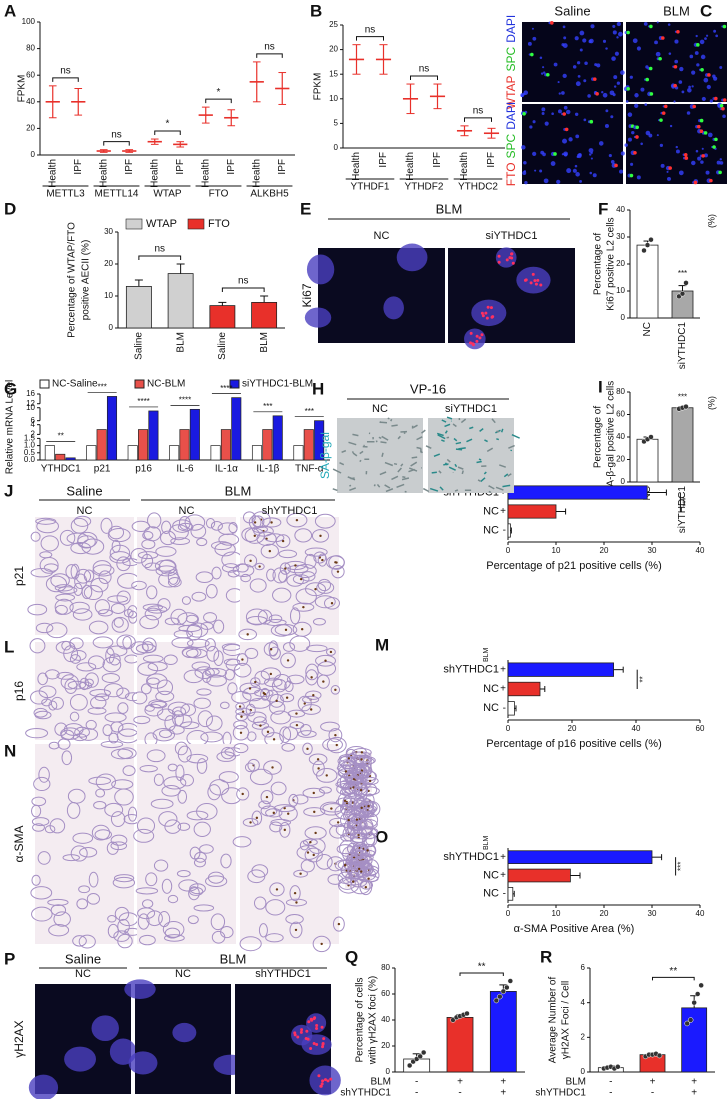 The width and height of the screenshot is (727, 1099). I want to click on row-label: p21, so click(19, 576).